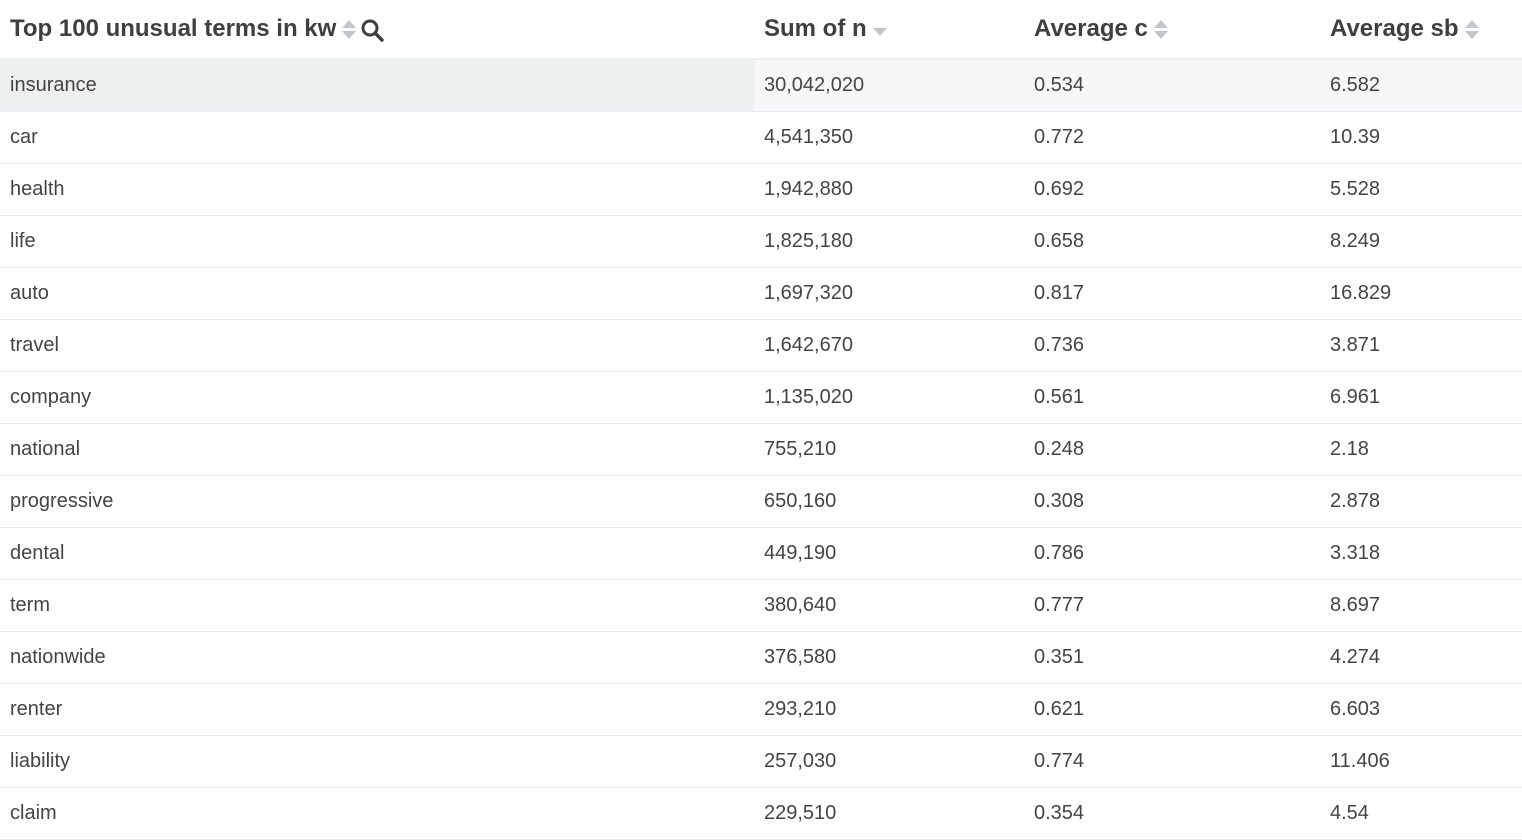 This screenshot has height=840, width=1522. I want to click on average-sb-cell: 3.871, so click(1421, 345).